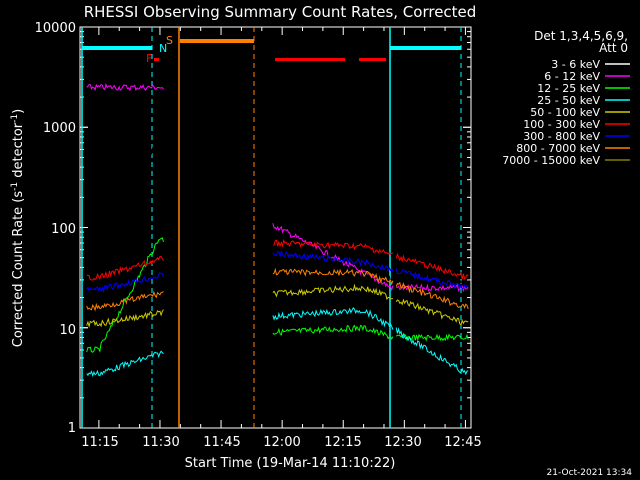 The width and height of the screenshot is (640, 480). What do you see at coordinates (117, 48) in the screenshot?
I see `flag-bar-cyan-left` at bounding box center [117, 48].